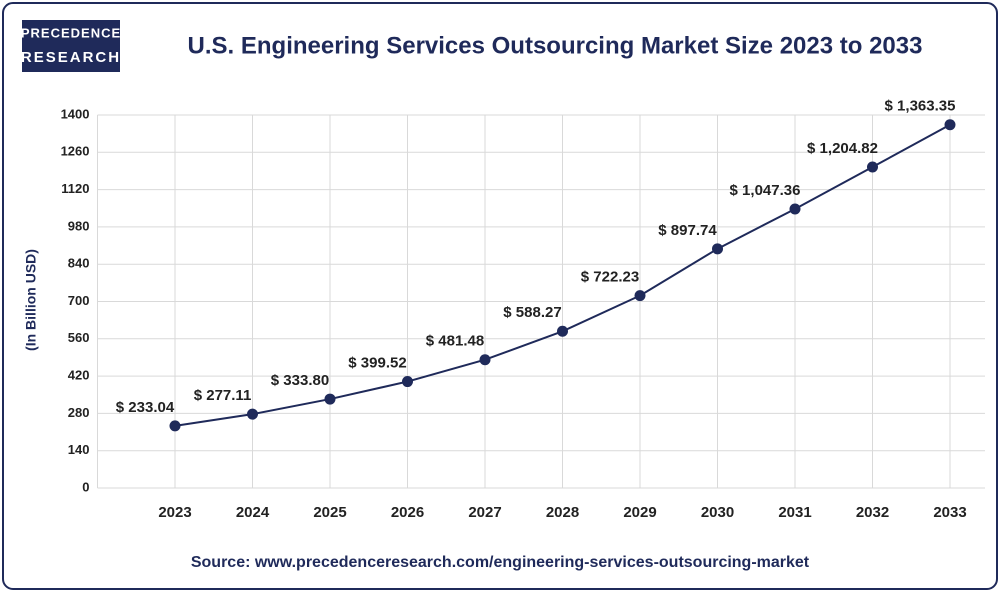 Image resolution: width=1000 pixels, height=592 pixels. What do you see at coordinates (85, 486) in the screenshot?
I see `y-tick-label: 0` at bounding box center [85, 486].